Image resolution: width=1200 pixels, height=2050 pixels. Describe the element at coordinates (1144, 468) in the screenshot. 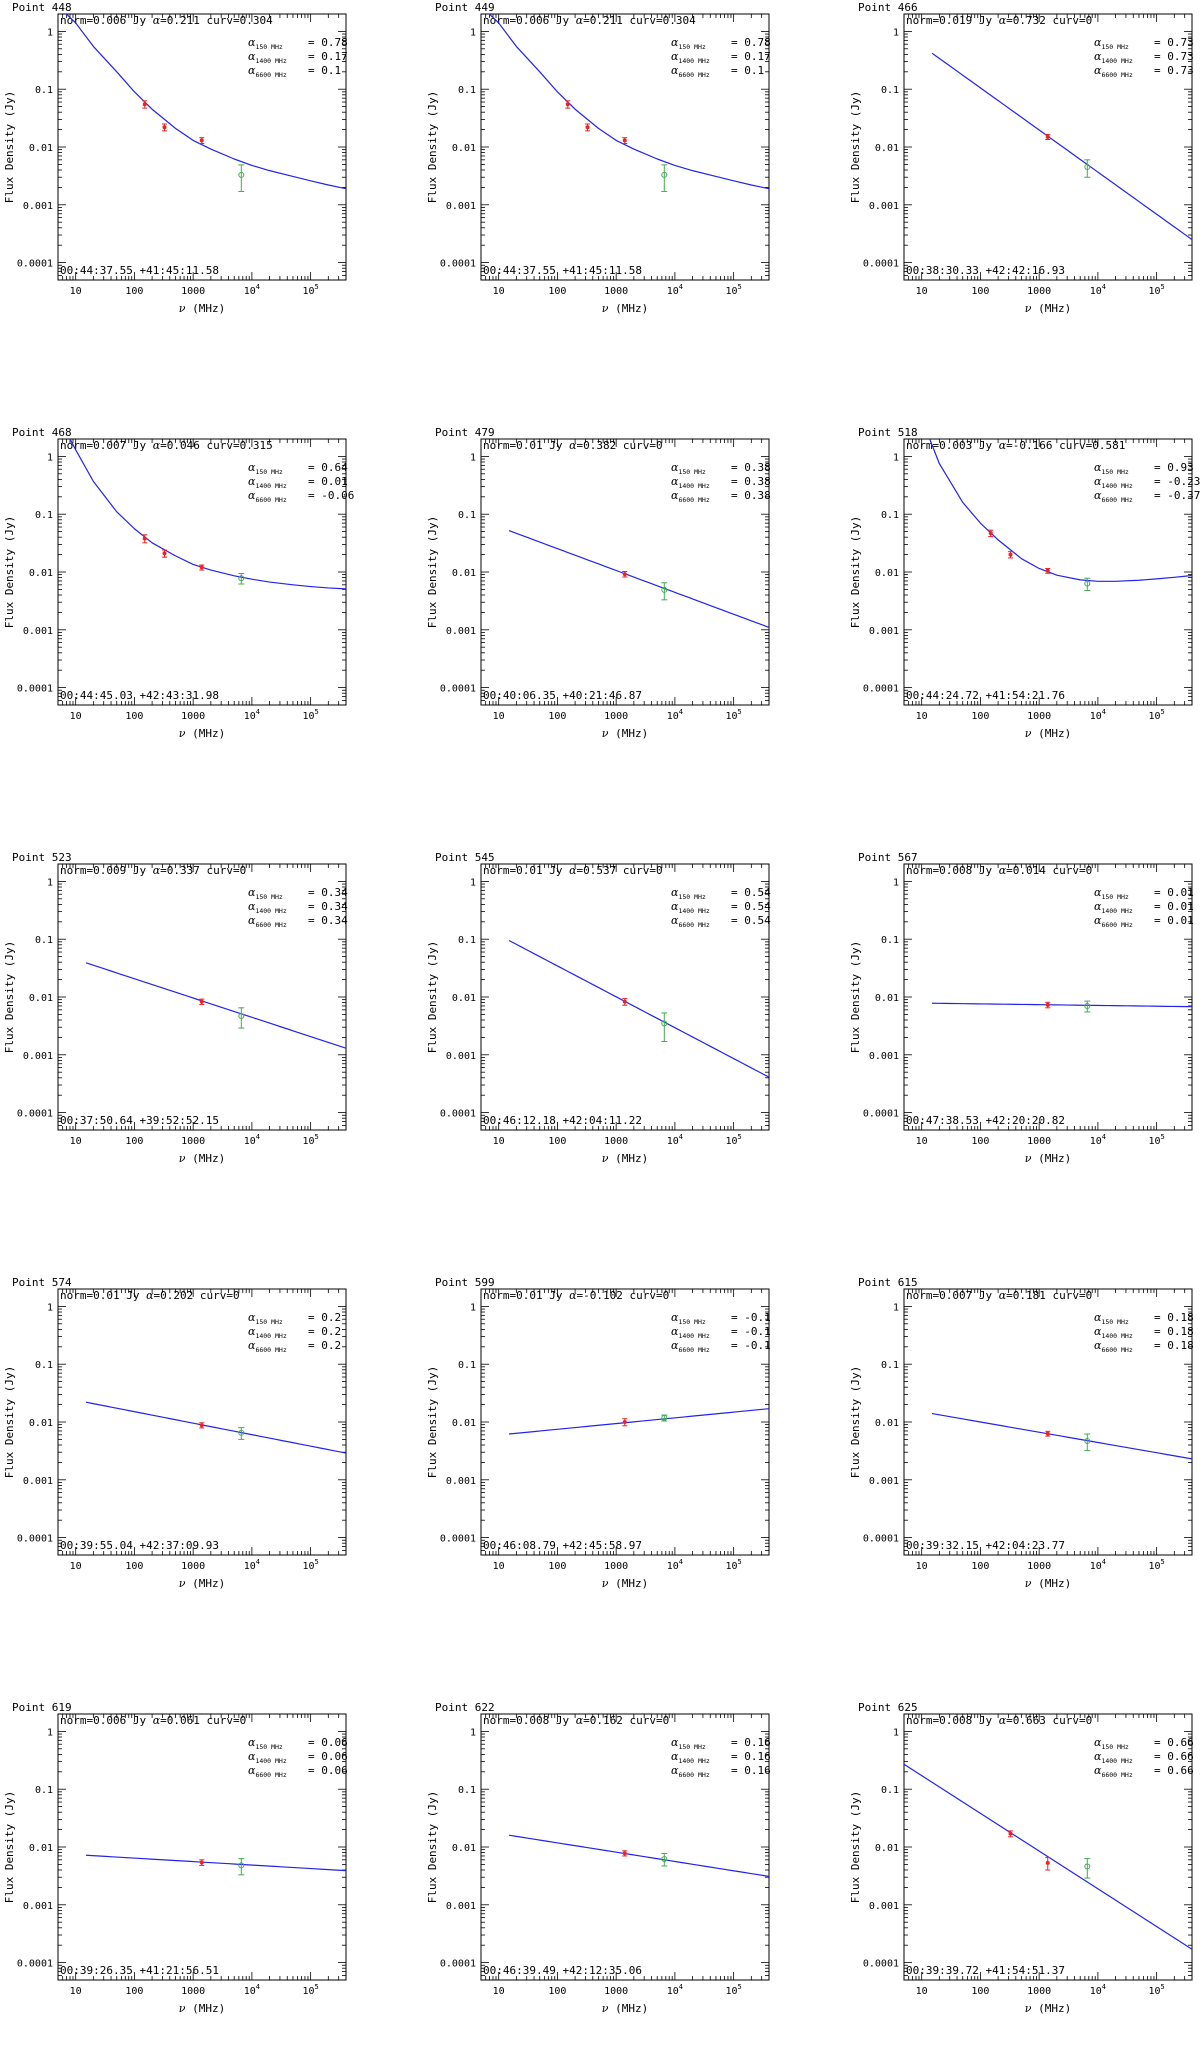

I see `alpha-row: α150 MHz = 0.93` at that location.